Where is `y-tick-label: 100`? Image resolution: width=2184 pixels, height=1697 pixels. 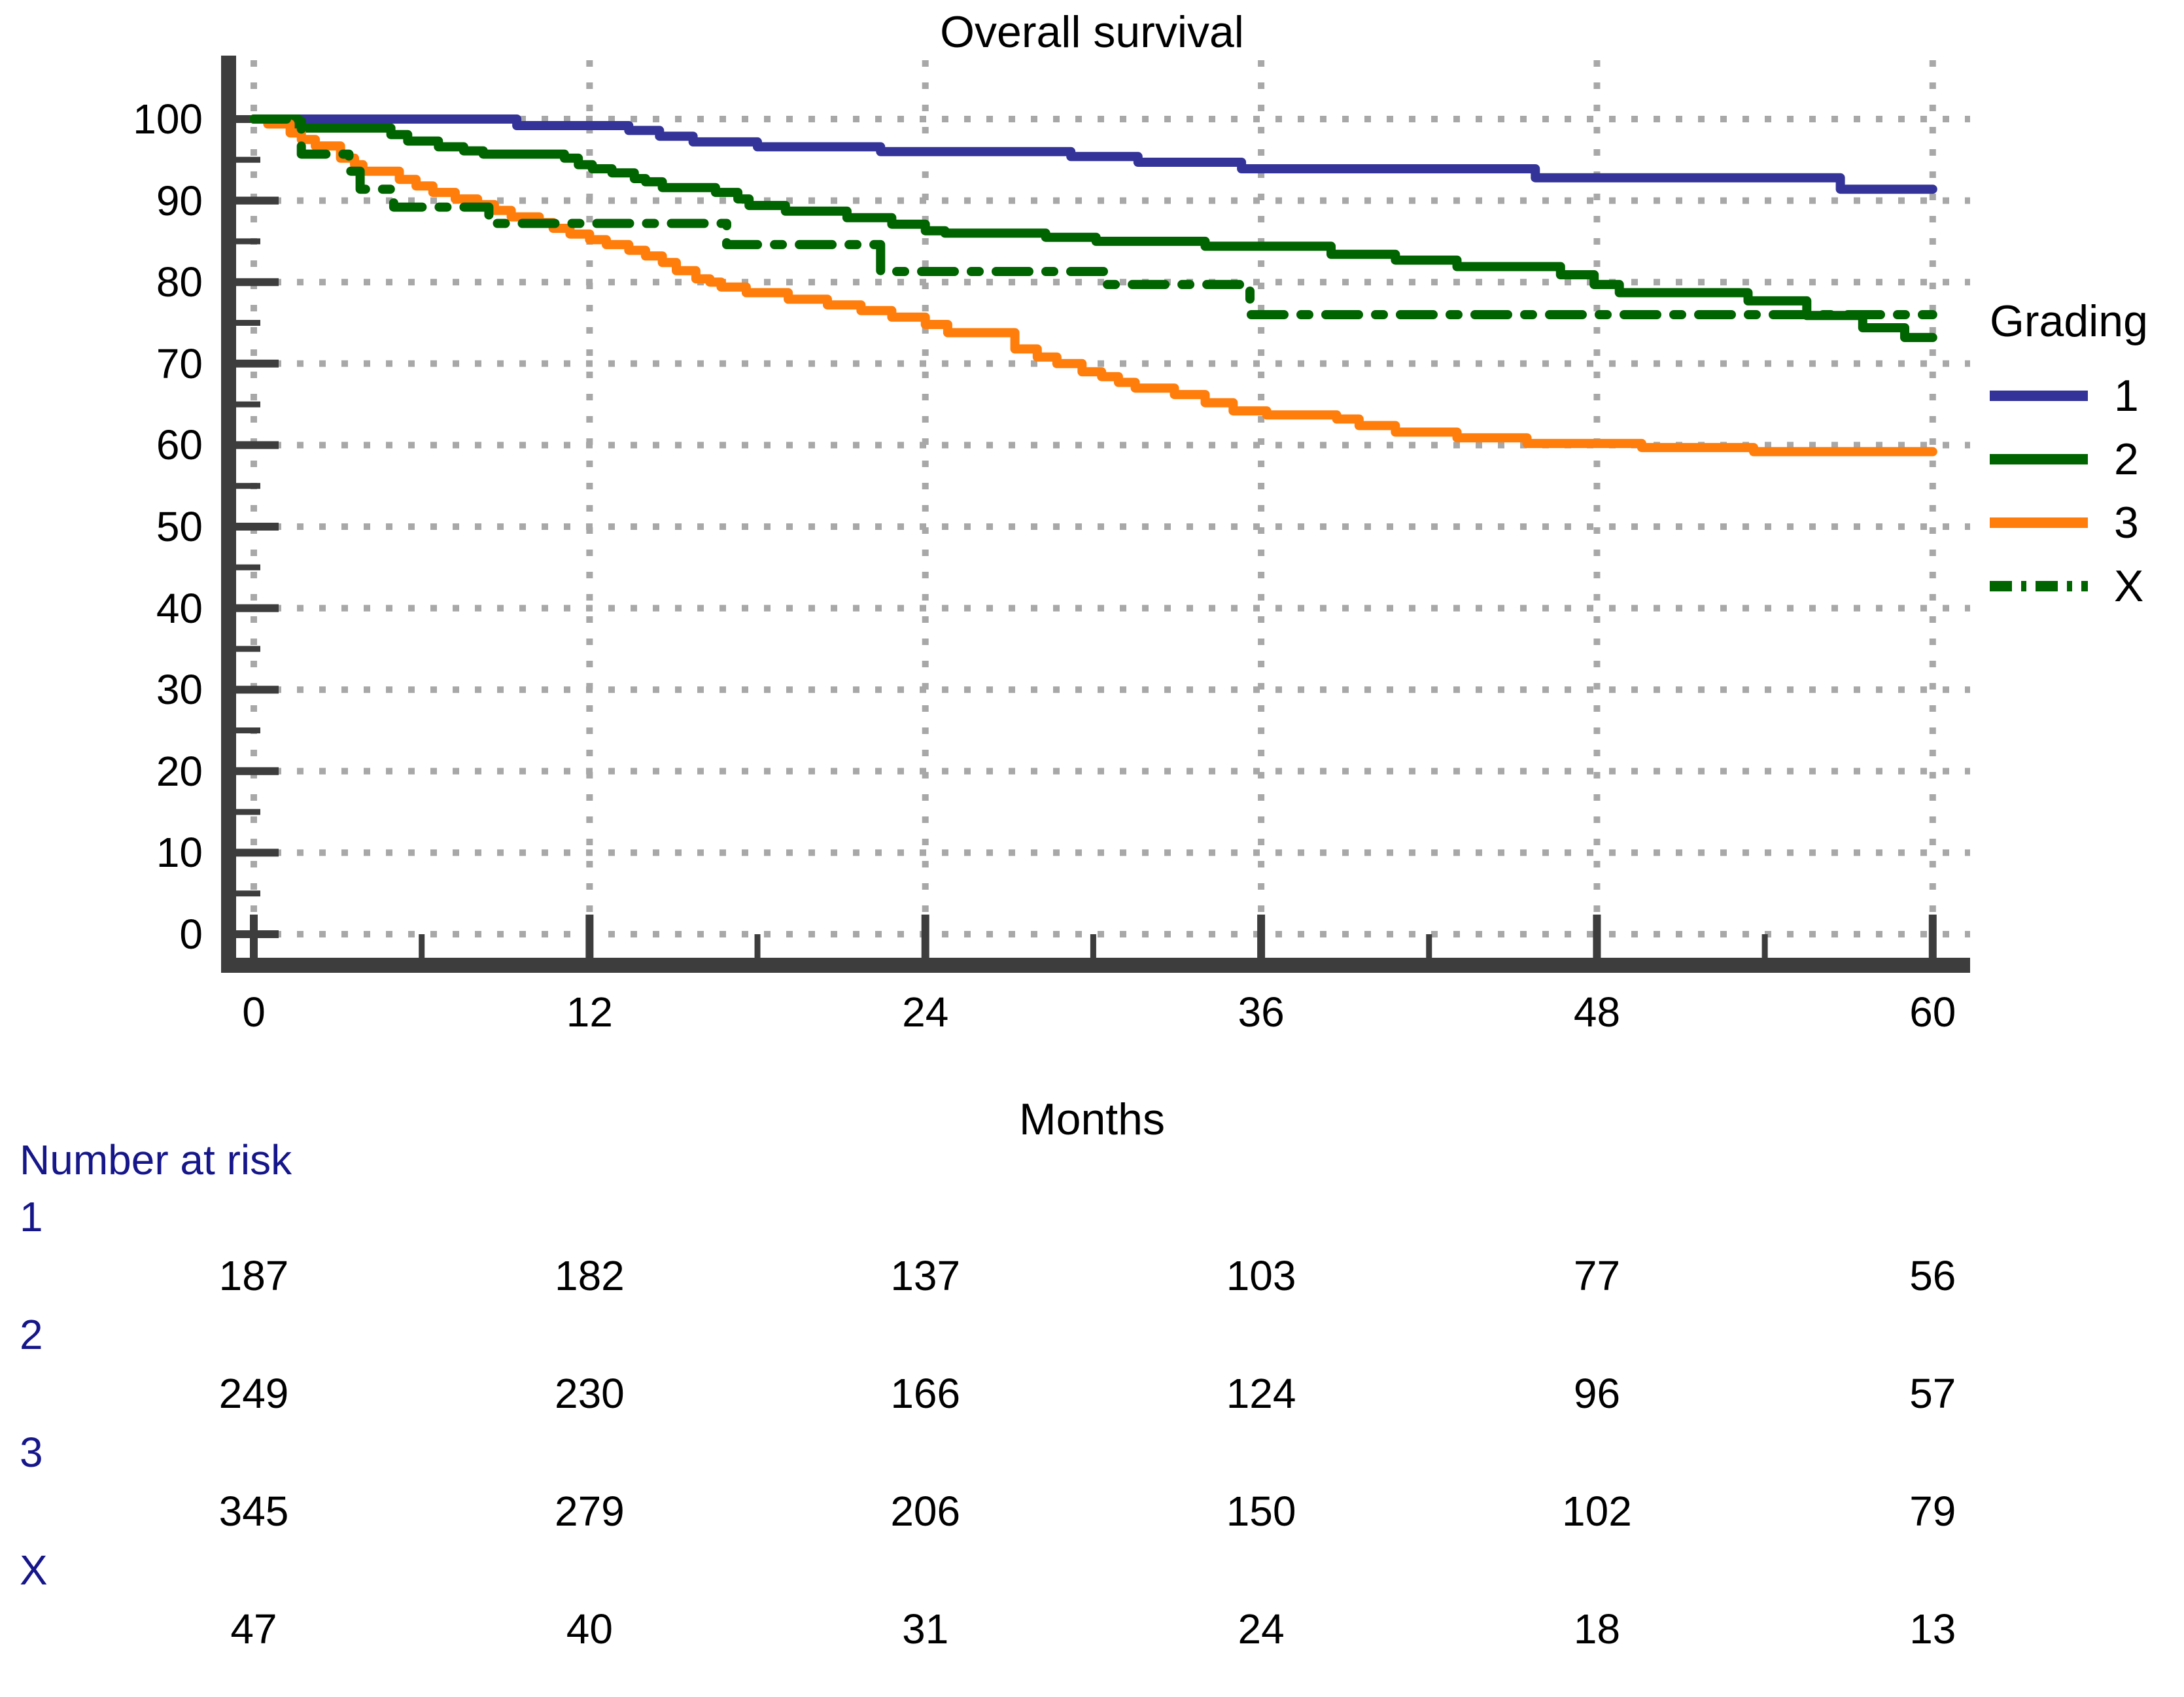
y-tick-label: 100 is located at coordinates (168, 119).